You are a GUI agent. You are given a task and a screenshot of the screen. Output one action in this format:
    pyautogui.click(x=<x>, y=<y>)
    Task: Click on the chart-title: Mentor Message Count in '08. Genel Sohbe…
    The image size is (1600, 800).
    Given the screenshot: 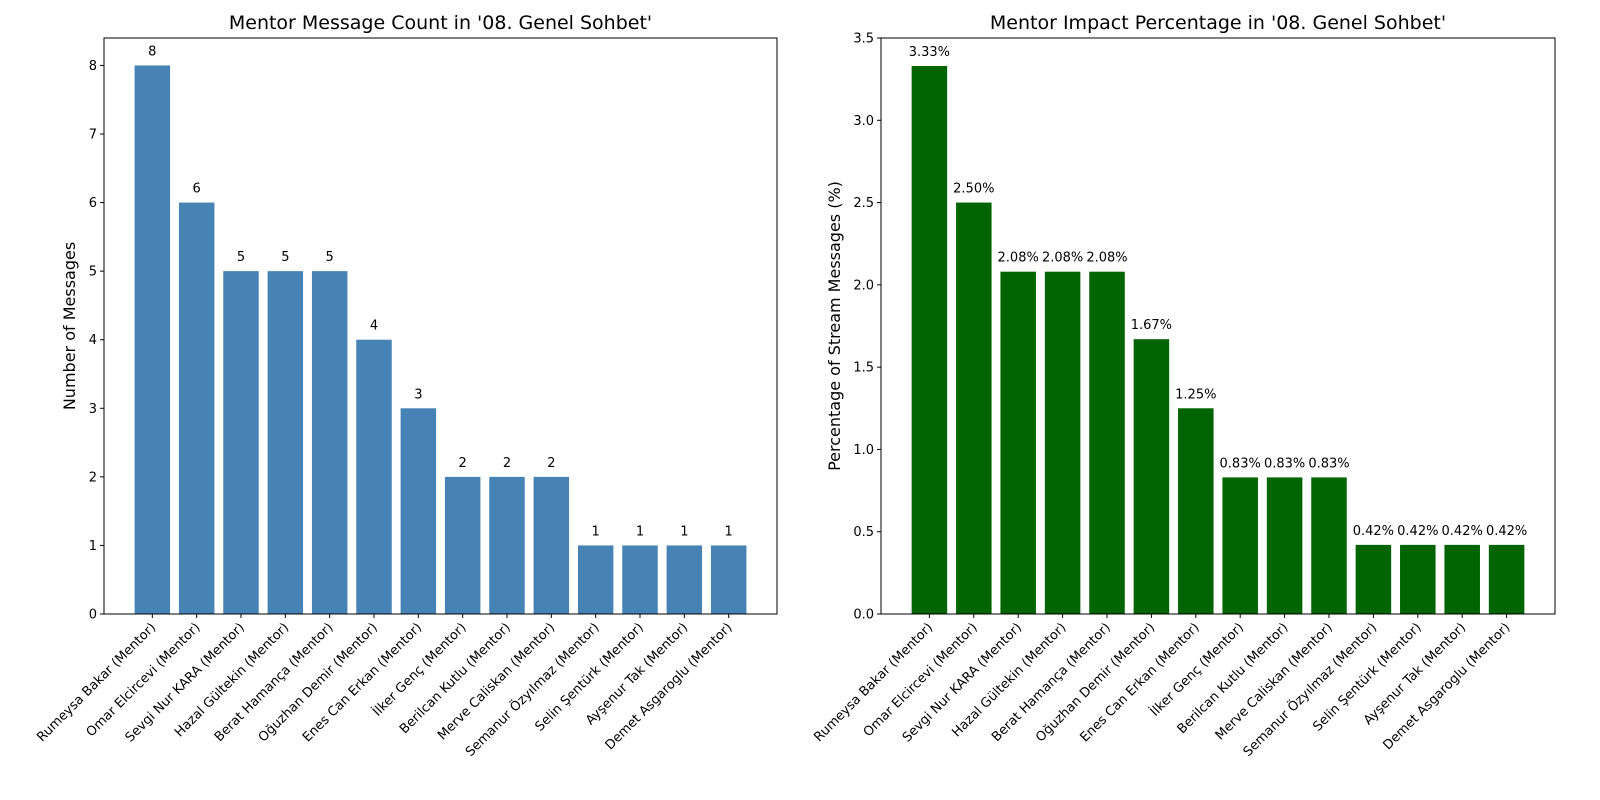 What is the action you would take?
    pyautogui.click(x=440, y=23)
    